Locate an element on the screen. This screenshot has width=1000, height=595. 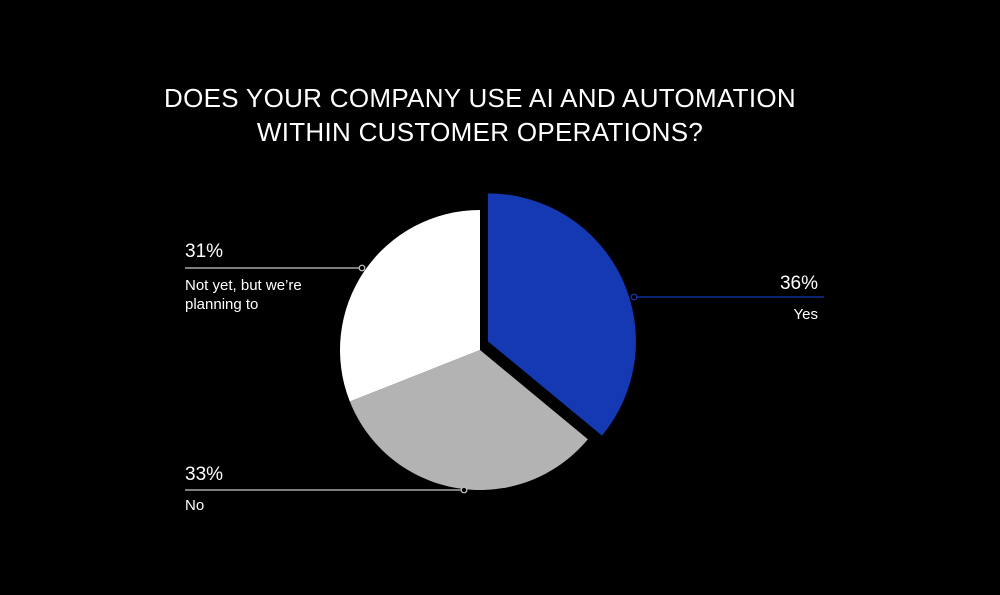
pie-slice-no is located at coordinates (468, 420).